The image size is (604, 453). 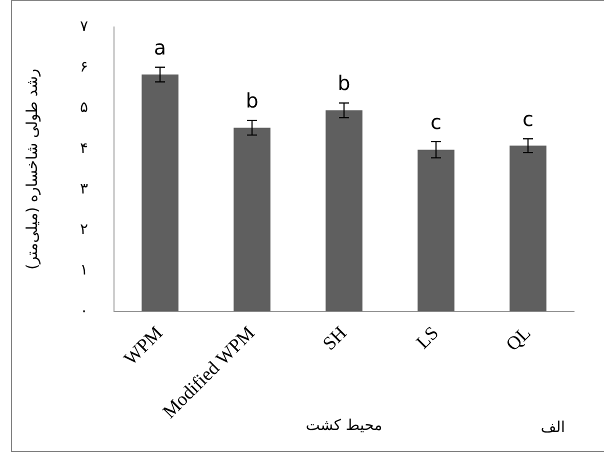 What do you see at coordinates (84, 67) in the screenshot?
I see `y-tick-label: ۶` at bounding box center [84, 67].